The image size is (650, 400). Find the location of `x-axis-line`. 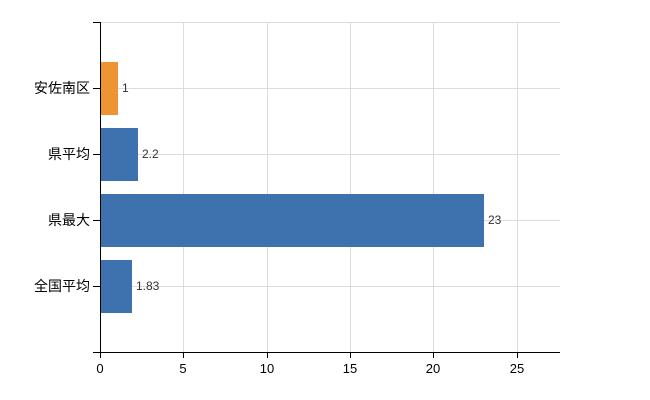

x-axis-line is located at coordinates (326, 352).